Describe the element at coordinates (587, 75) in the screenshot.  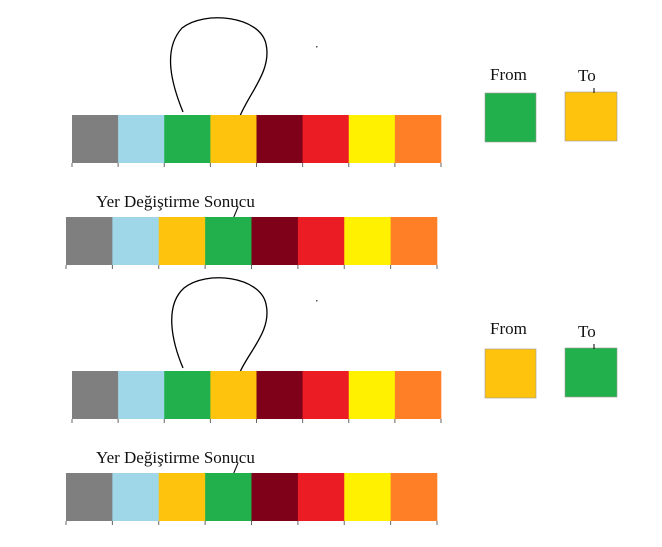
I see `to-label-1: To` at that location.